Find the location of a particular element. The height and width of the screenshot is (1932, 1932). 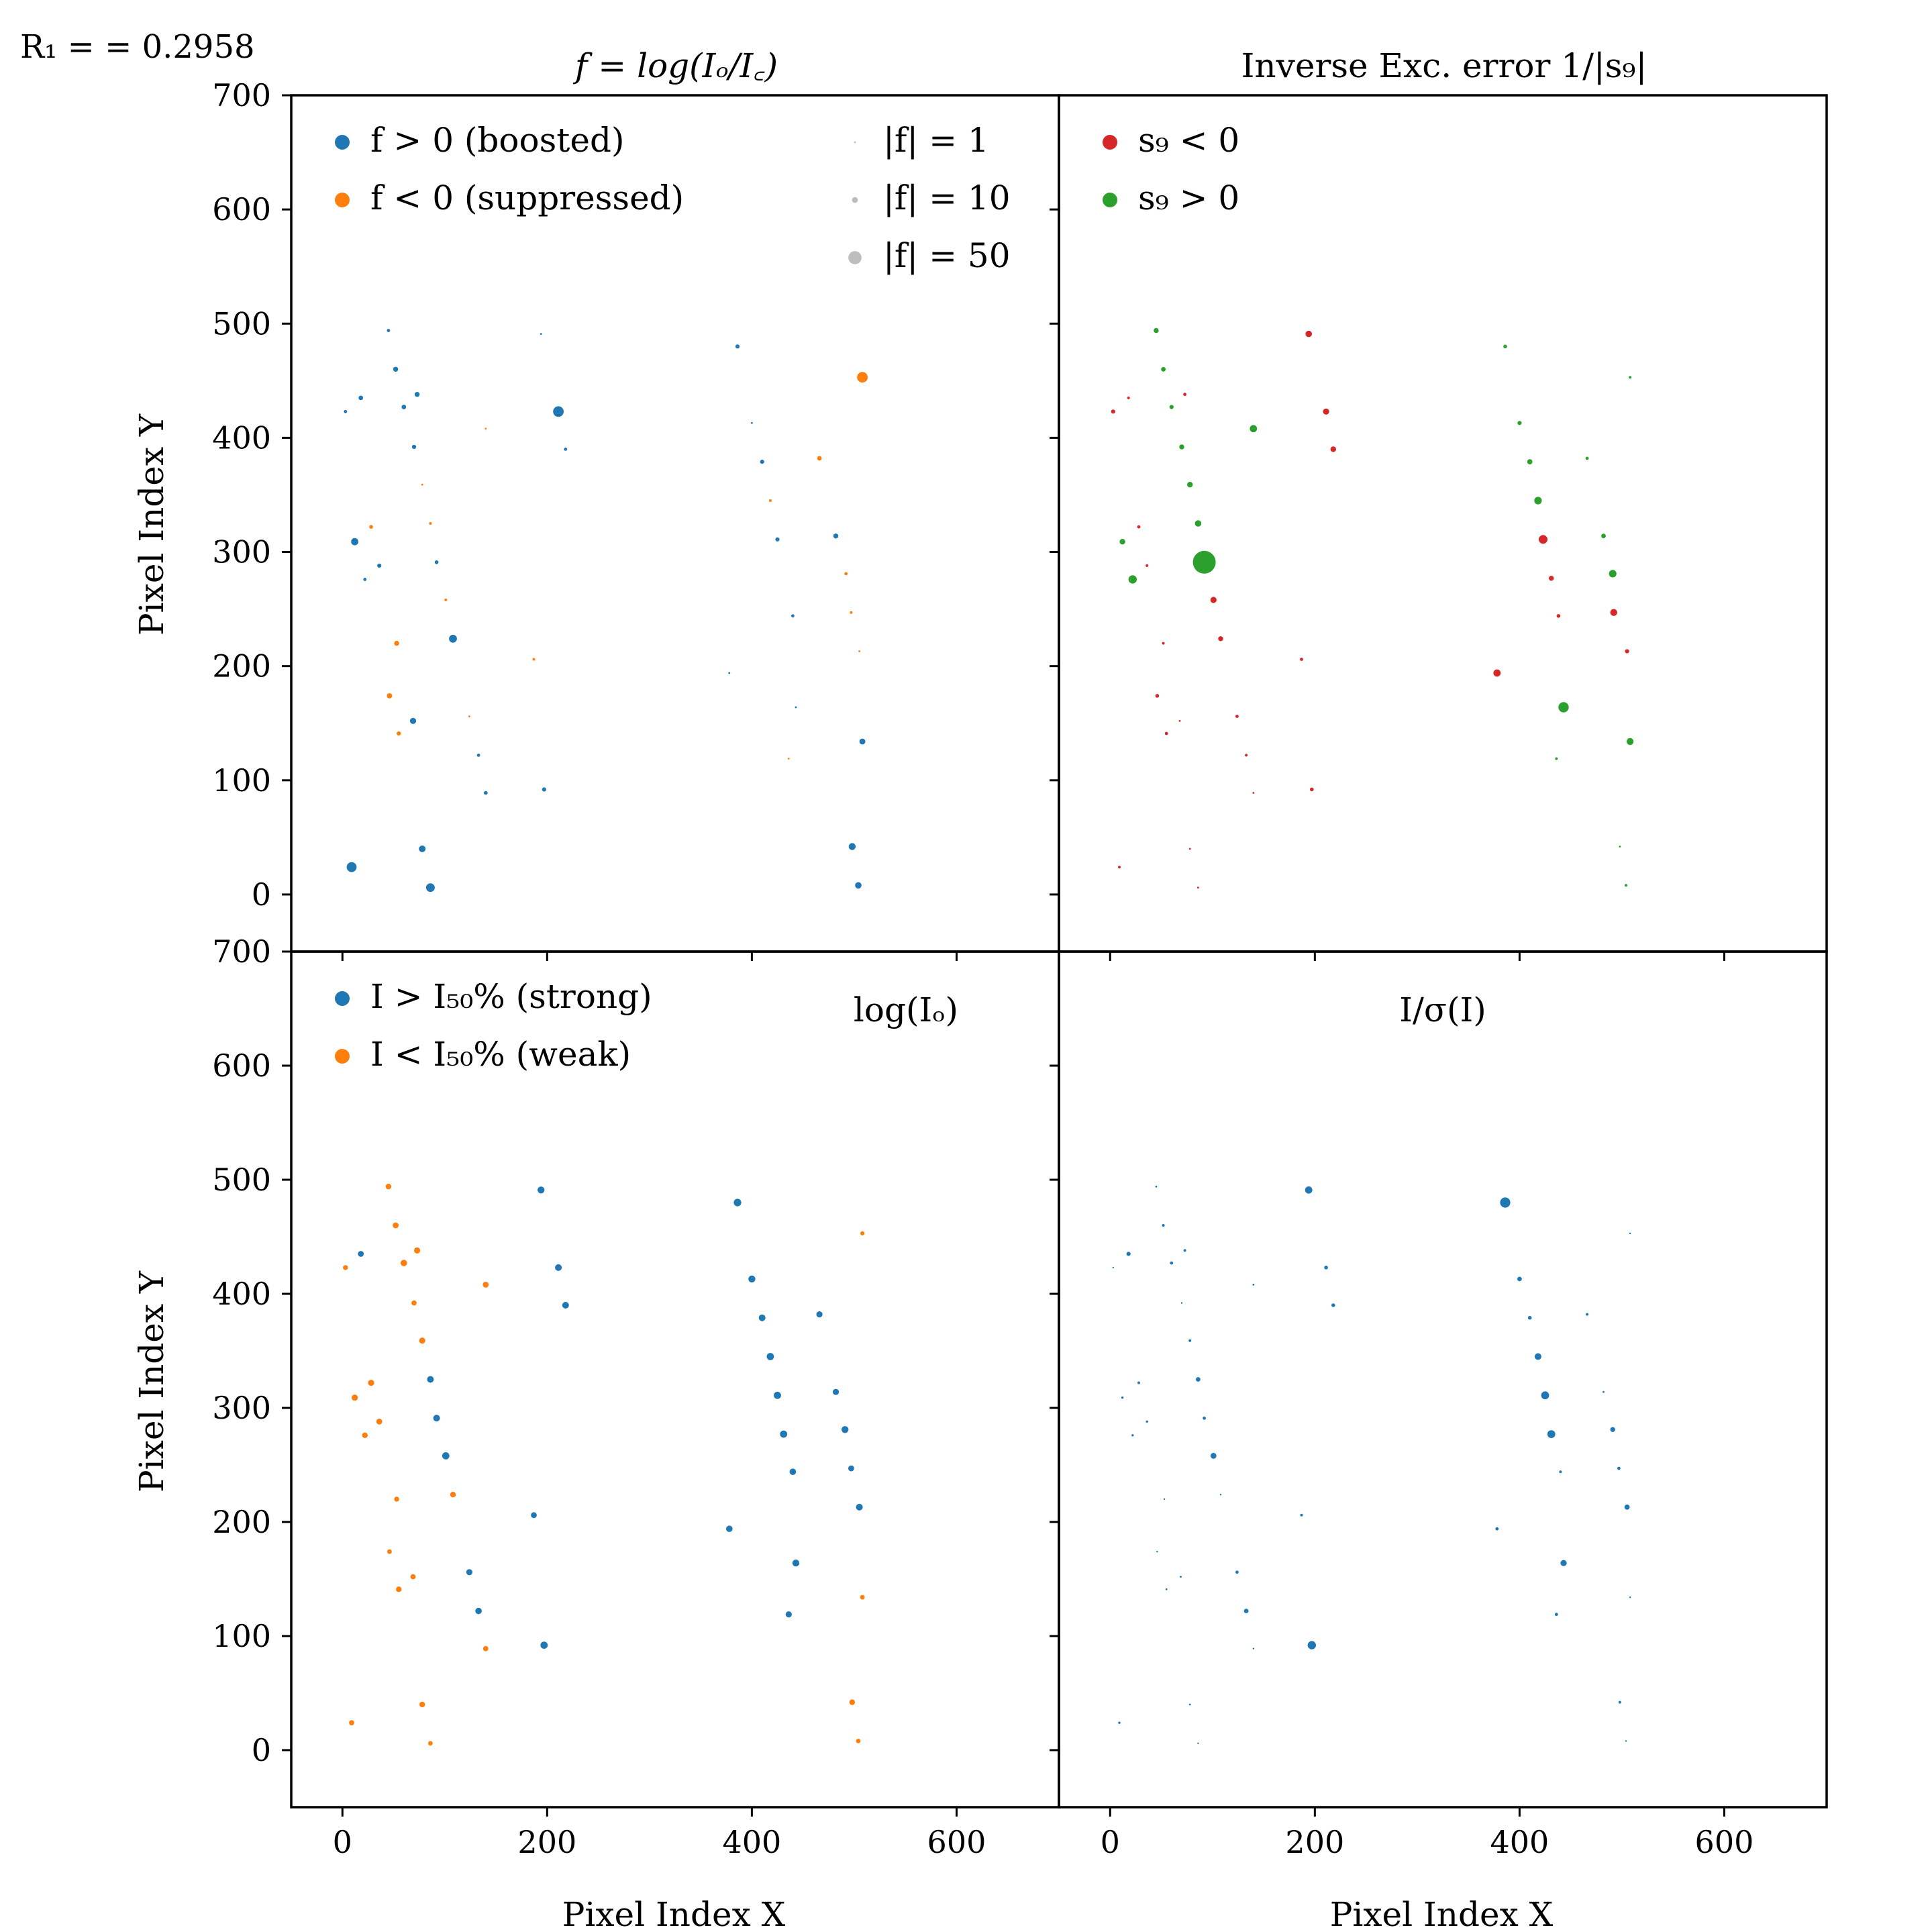

size-legend-label: |f| = 50 is located at coordinates (947, 256).